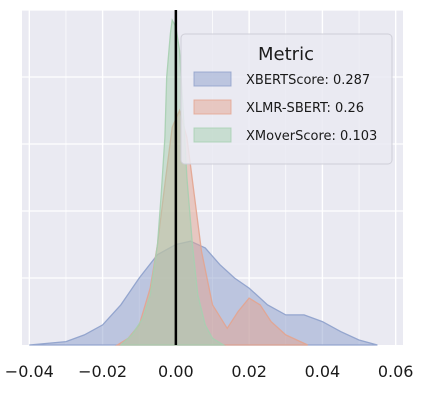 The height and width of the screenshot is (407, 427). What do you see at coordinates (102, 371) in the screenshot?
I see `x-tick-label: −0.02` at bounding box center [102, 371].